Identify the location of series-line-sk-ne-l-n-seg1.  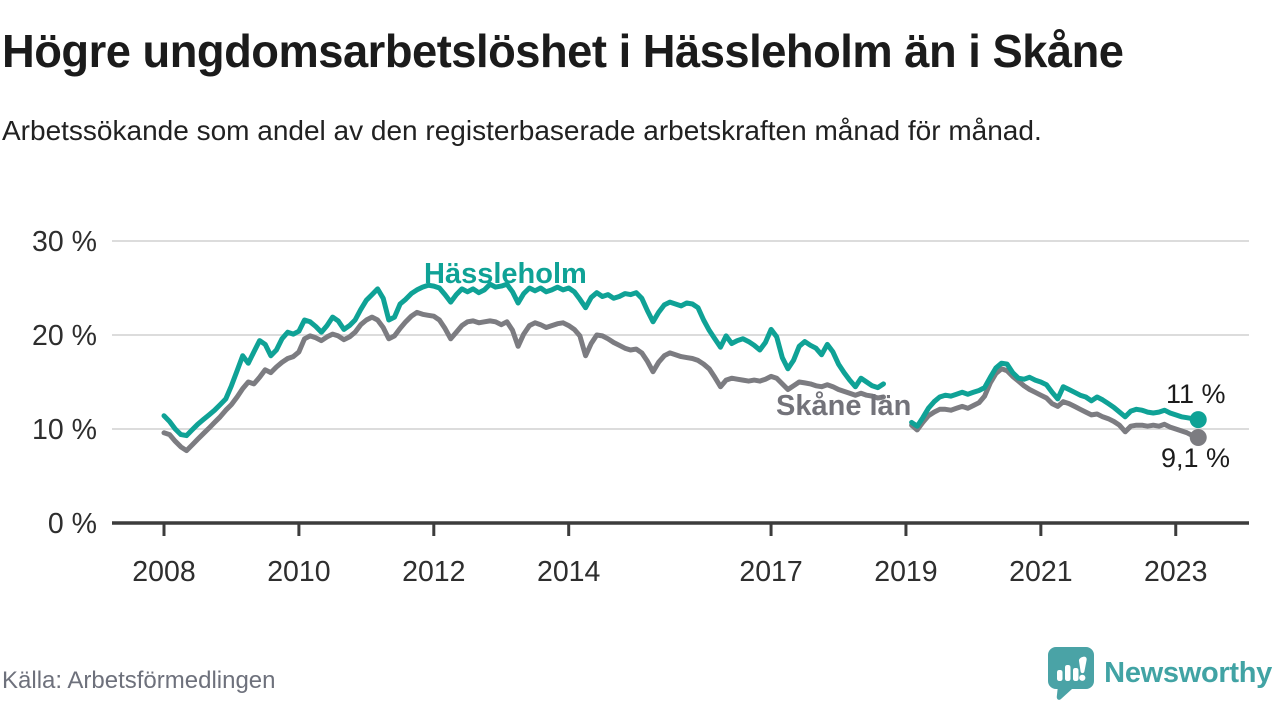
(1055, 403).